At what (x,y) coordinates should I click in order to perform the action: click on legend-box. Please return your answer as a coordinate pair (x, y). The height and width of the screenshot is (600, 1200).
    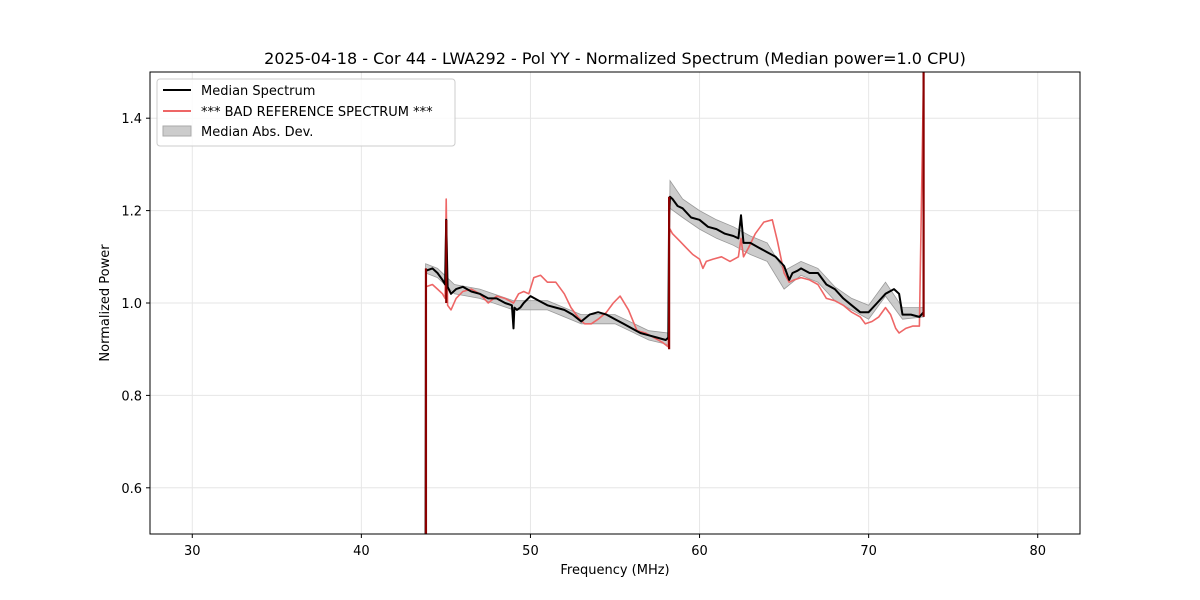
    Looking at the image, I should click on (306, 112).